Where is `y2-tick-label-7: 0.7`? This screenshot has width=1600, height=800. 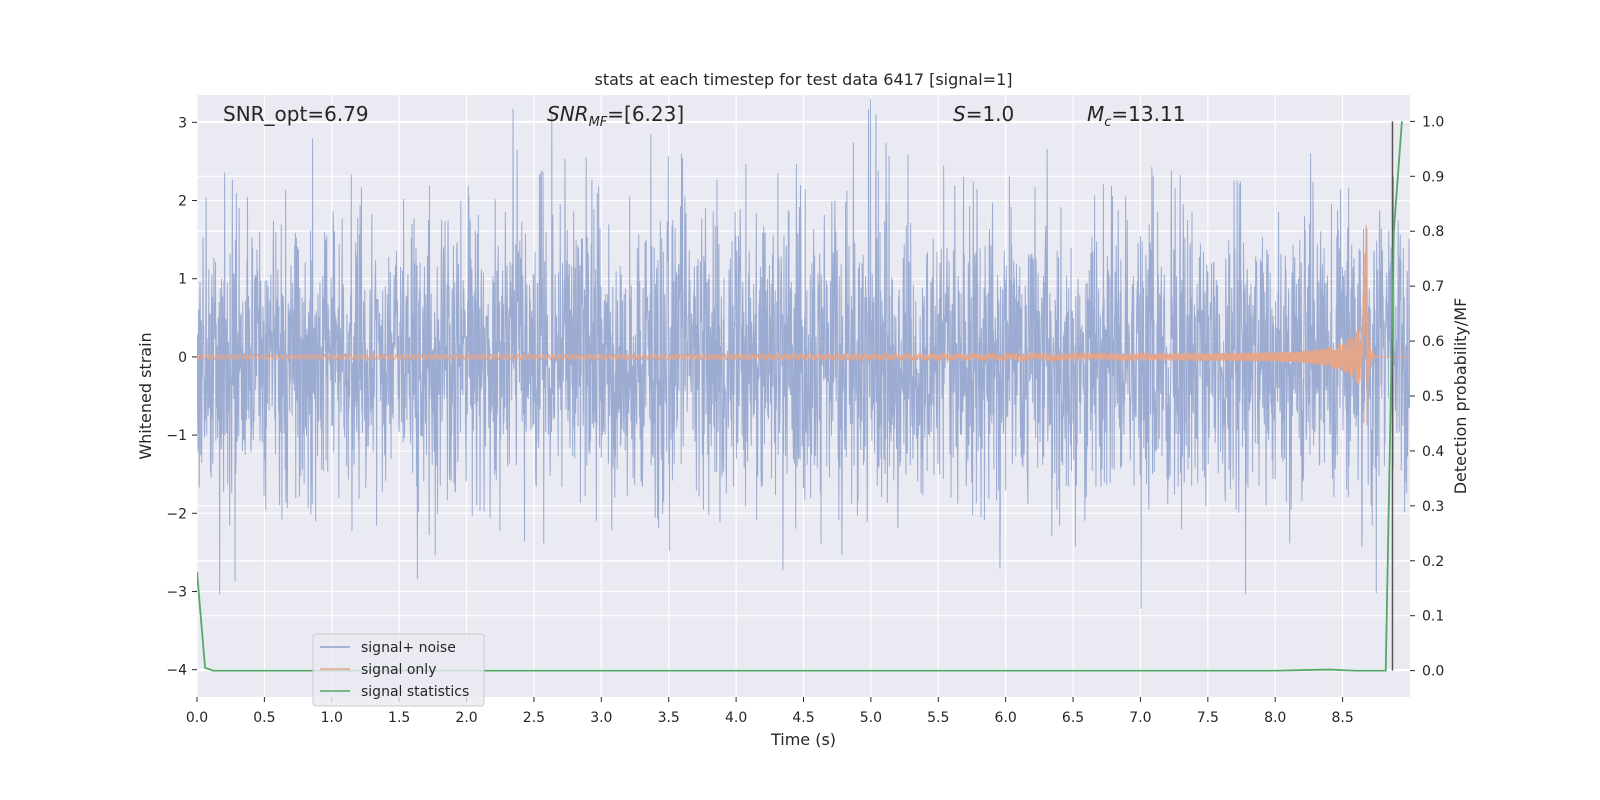
y2-tick-label-7: 0.7 is located at coordinates (1433, 287).